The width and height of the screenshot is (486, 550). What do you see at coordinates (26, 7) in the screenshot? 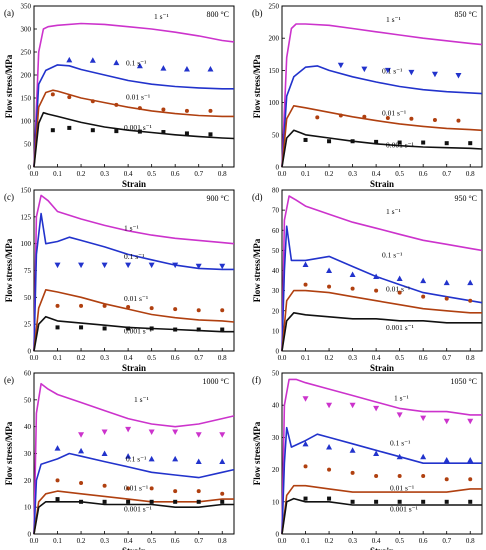
I see `y-tick-label: 350` at bounding box center [26, 7].